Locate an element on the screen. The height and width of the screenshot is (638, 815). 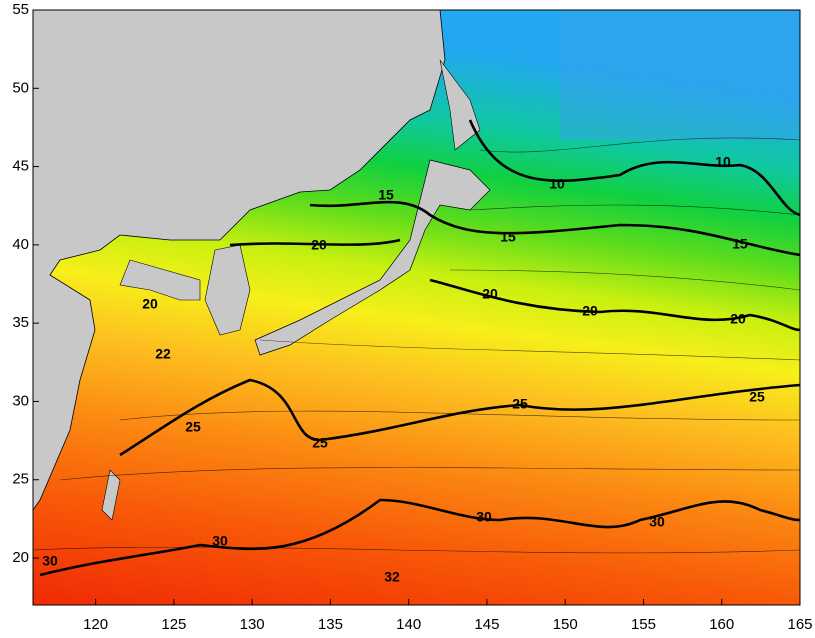
x-tick-label: 160 is located at coordinates (721, 624).